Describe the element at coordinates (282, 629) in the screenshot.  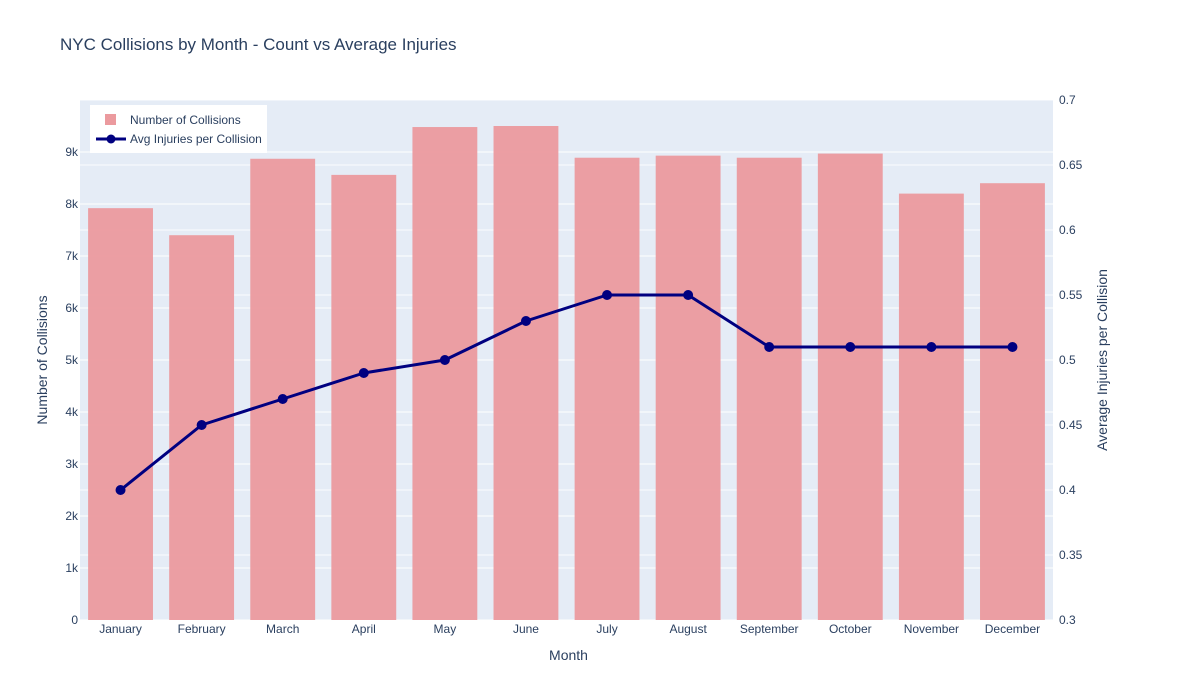
I see `x-tick-label: March` at that location.